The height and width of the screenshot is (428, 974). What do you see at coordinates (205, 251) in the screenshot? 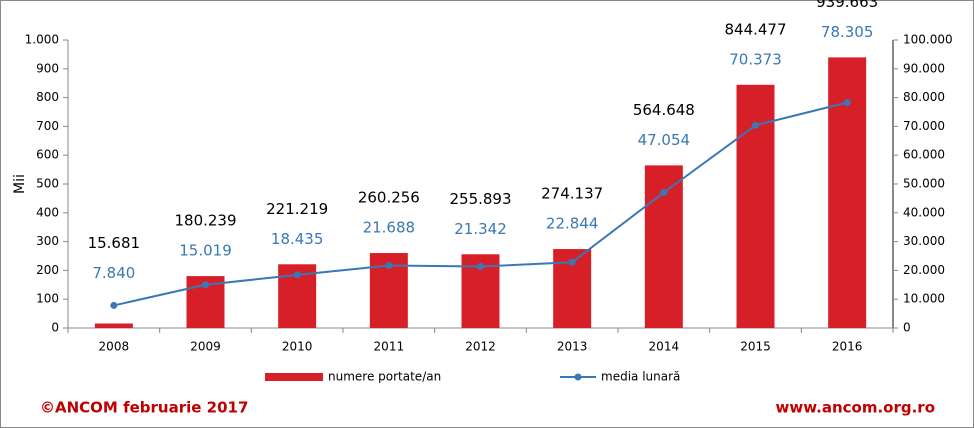
I see `line-value-label: 15.019` at bounding box center [205, 251].